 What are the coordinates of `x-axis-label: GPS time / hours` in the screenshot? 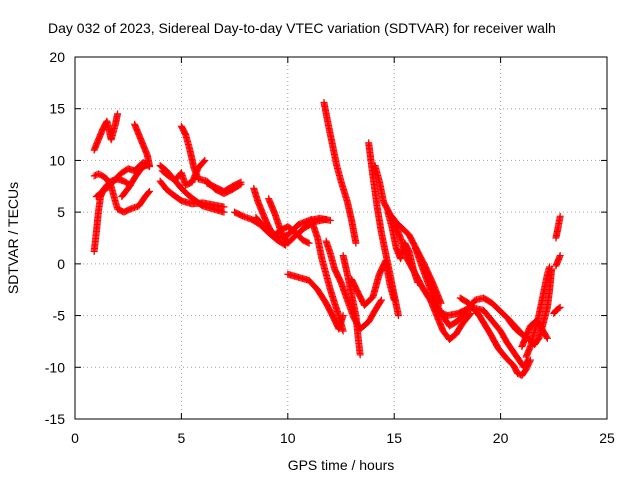 It's located at (341, 465).